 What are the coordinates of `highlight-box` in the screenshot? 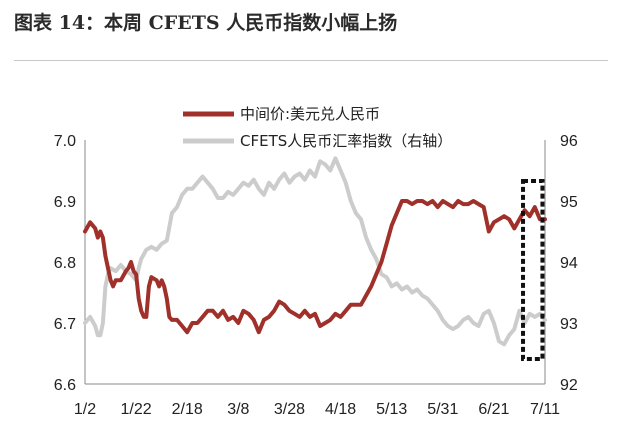 It's located at (533, 270).